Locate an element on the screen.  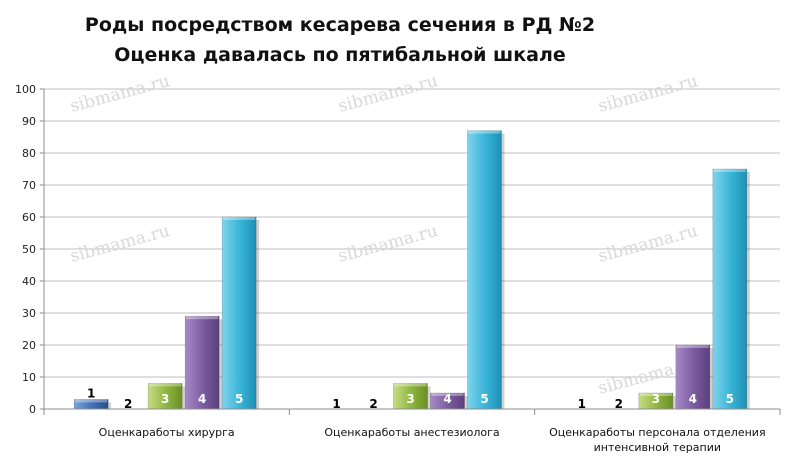
y-tick-label: 100 is located at coordinates (25, 89).